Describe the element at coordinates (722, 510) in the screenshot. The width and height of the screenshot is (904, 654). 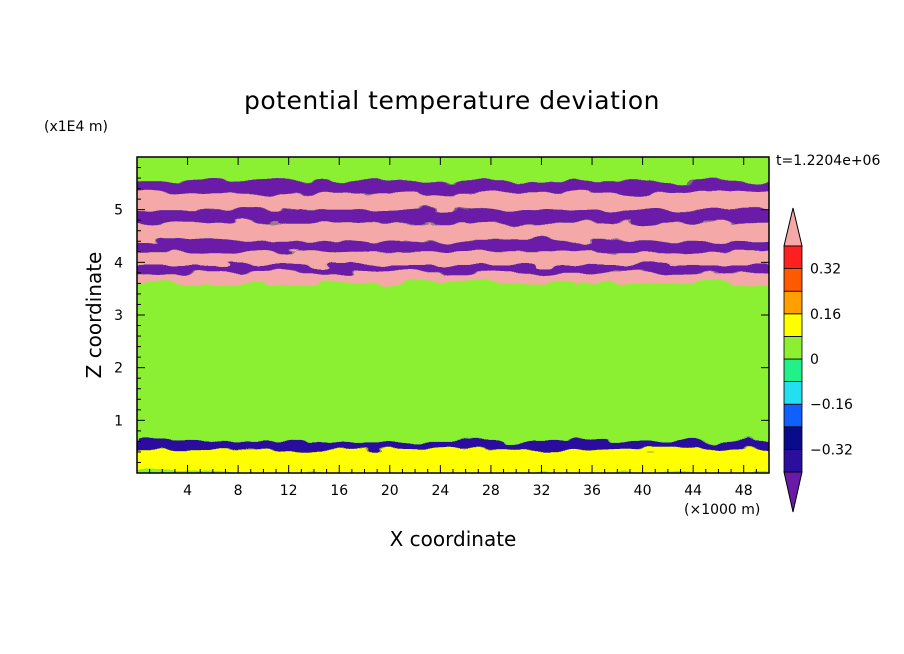
I see `x-axis-unit-label: (×1000 m)` at that location.